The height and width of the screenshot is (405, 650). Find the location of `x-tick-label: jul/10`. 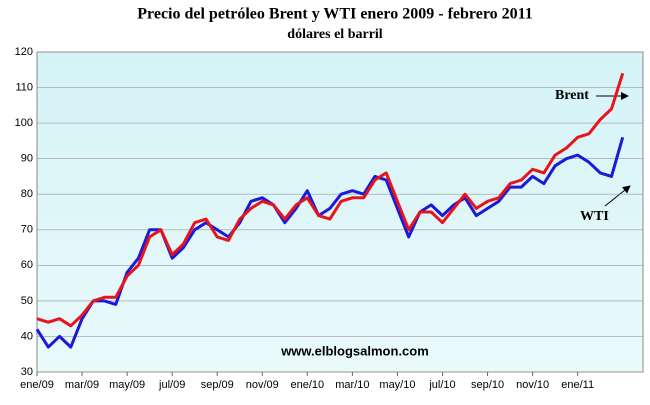

x-tick-label: jul/10 is located at coordinates (441, 385).